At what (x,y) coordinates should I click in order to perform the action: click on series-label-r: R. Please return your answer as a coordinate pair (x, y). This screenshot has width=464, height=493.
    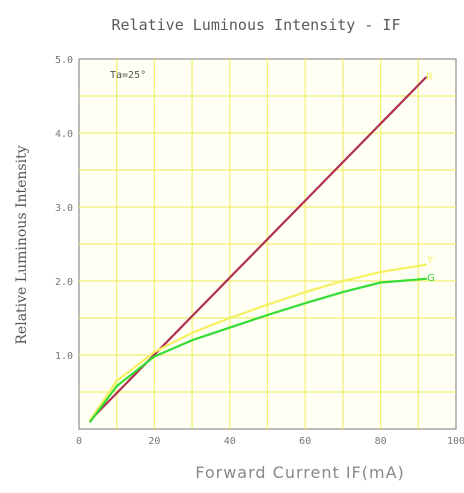
    Looking at the image, I should click on (429, 77).